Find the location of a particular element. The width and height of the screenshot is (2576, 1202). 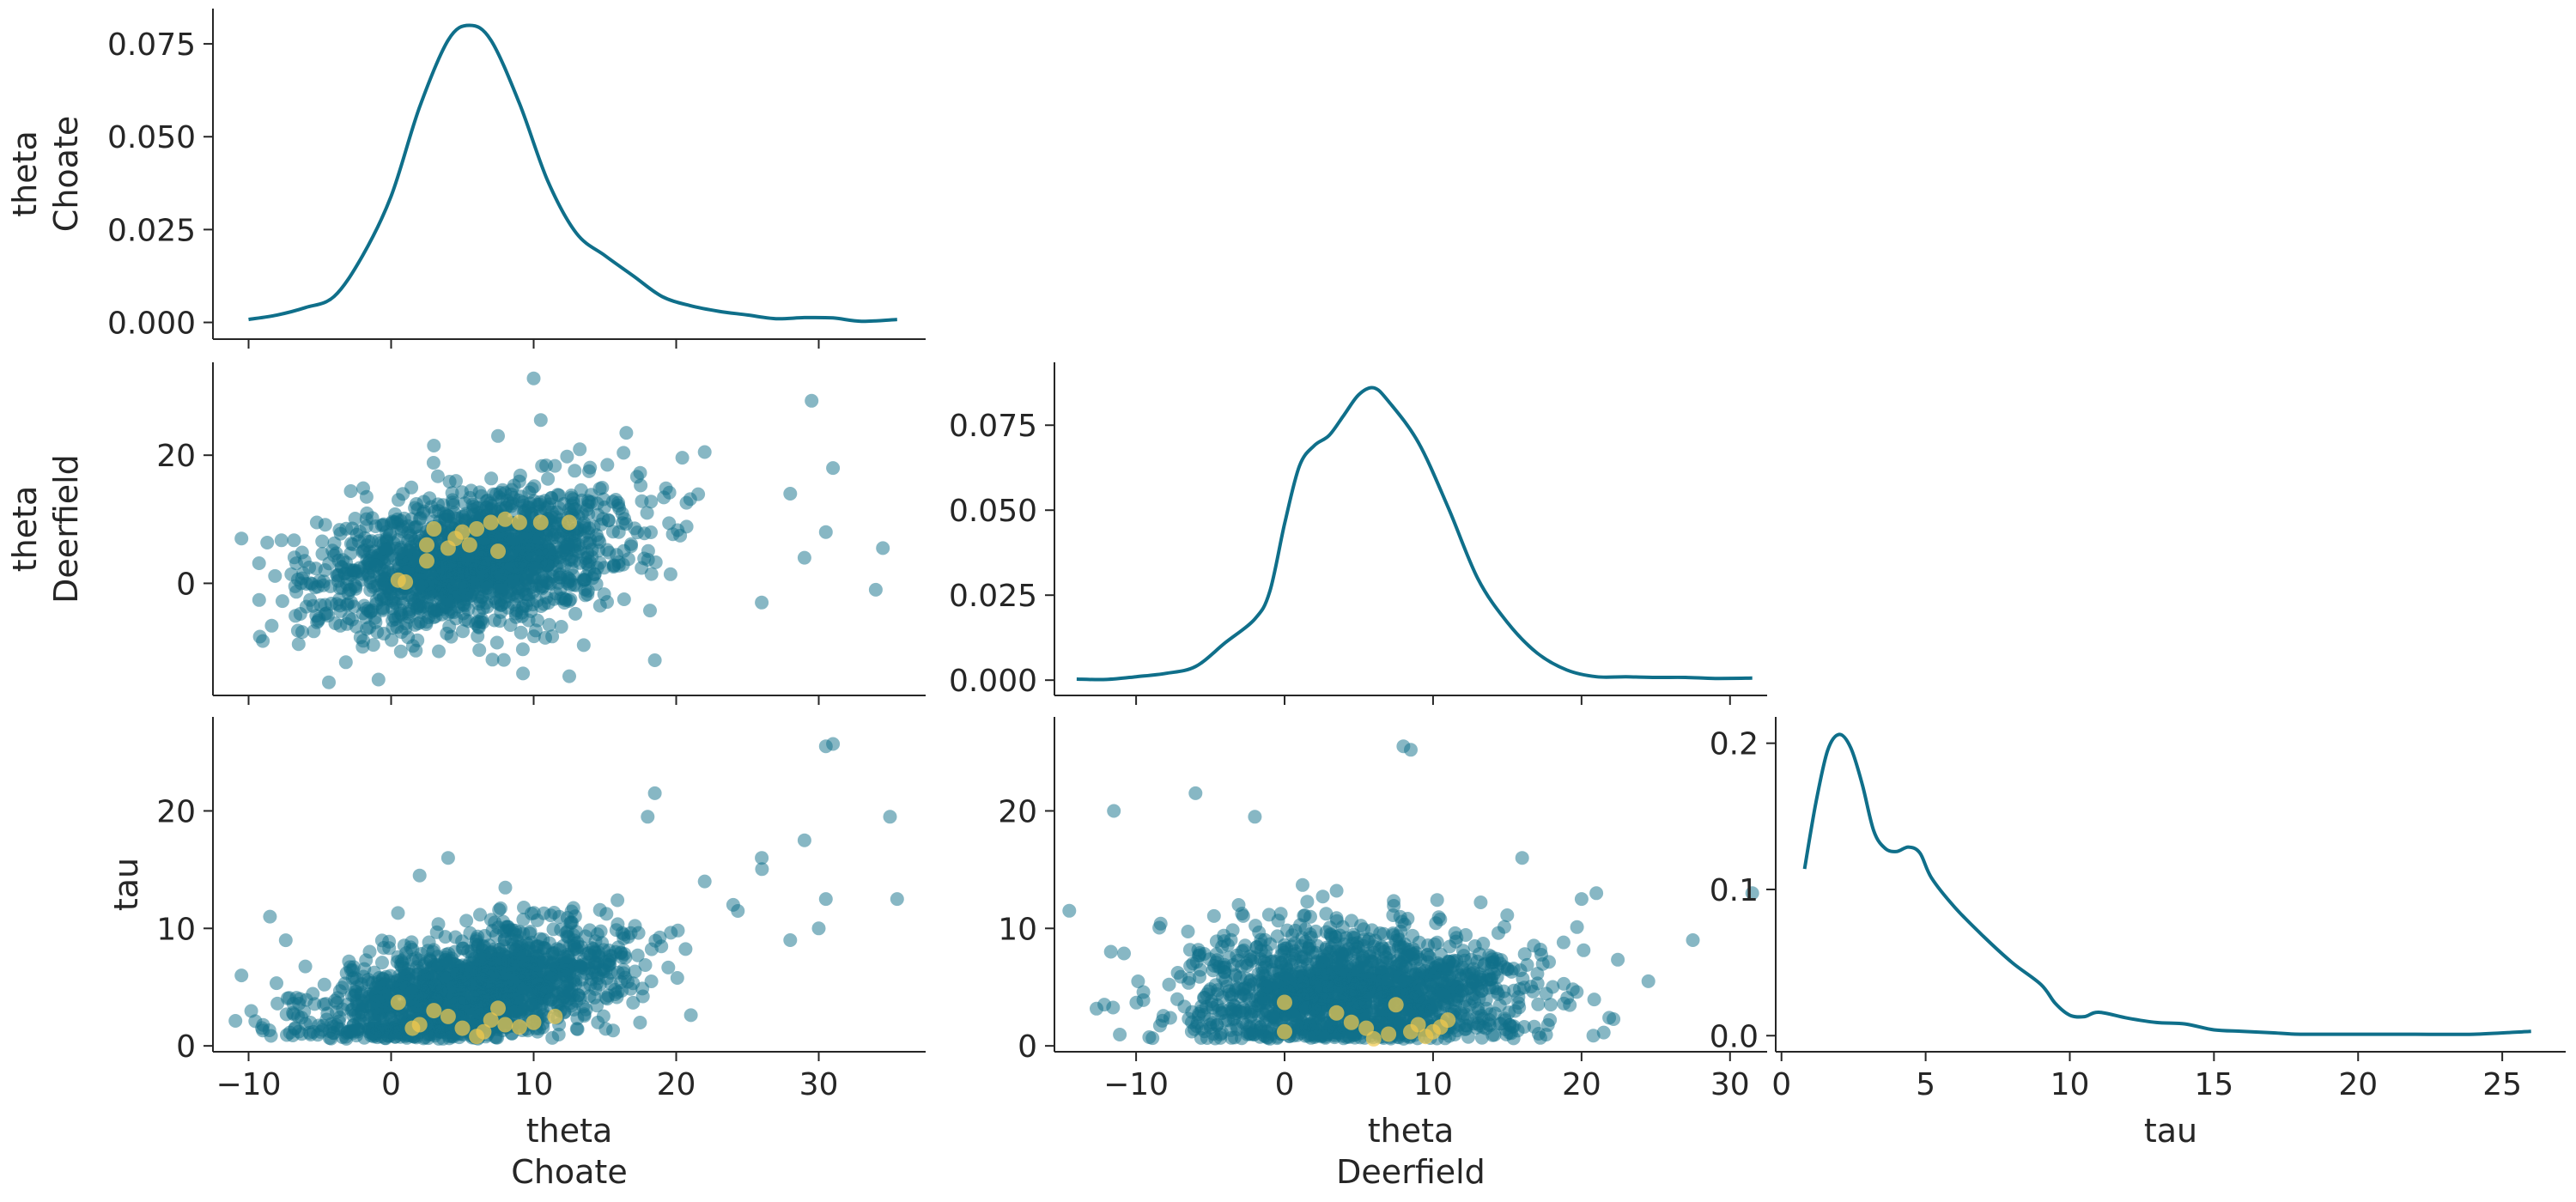

x-tick-label: 0 is located at coordinates (1781, 1084).